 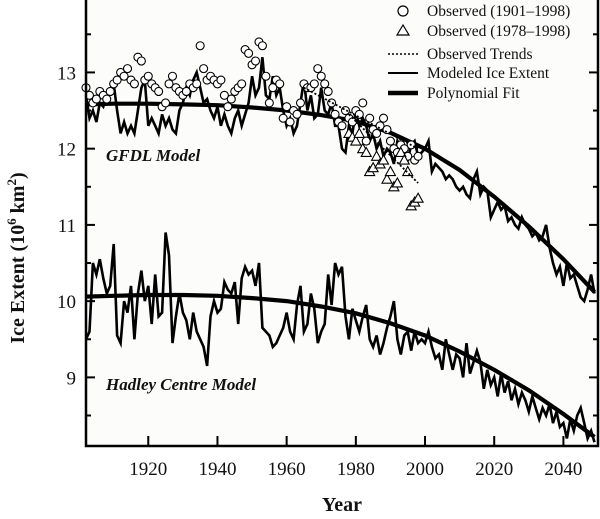 What do you see at coordinates (403, 29) in the screenshot?
I see `legend-triangle-marker` at bounding box center [403, 29].